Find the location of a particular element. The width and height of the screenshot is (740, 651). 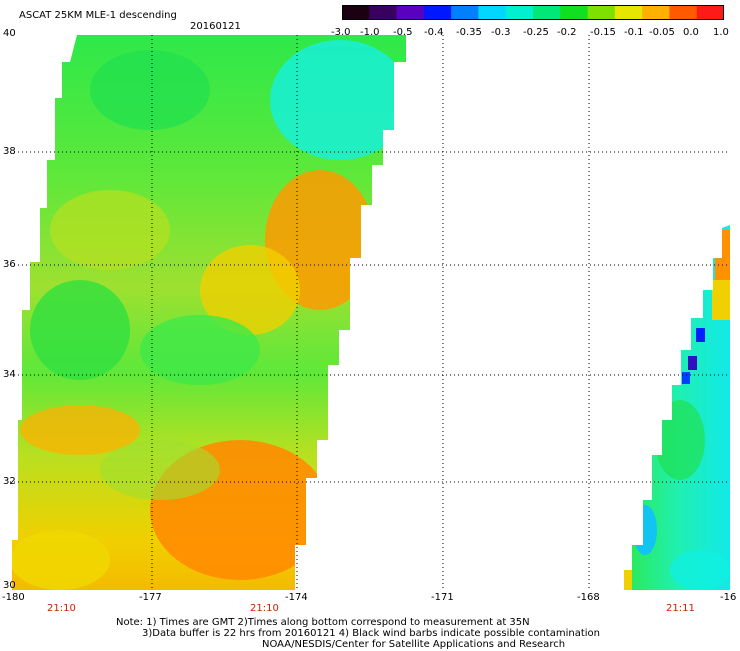

colorbar-label-12: 1.0 is located at coordinates (721, 32).